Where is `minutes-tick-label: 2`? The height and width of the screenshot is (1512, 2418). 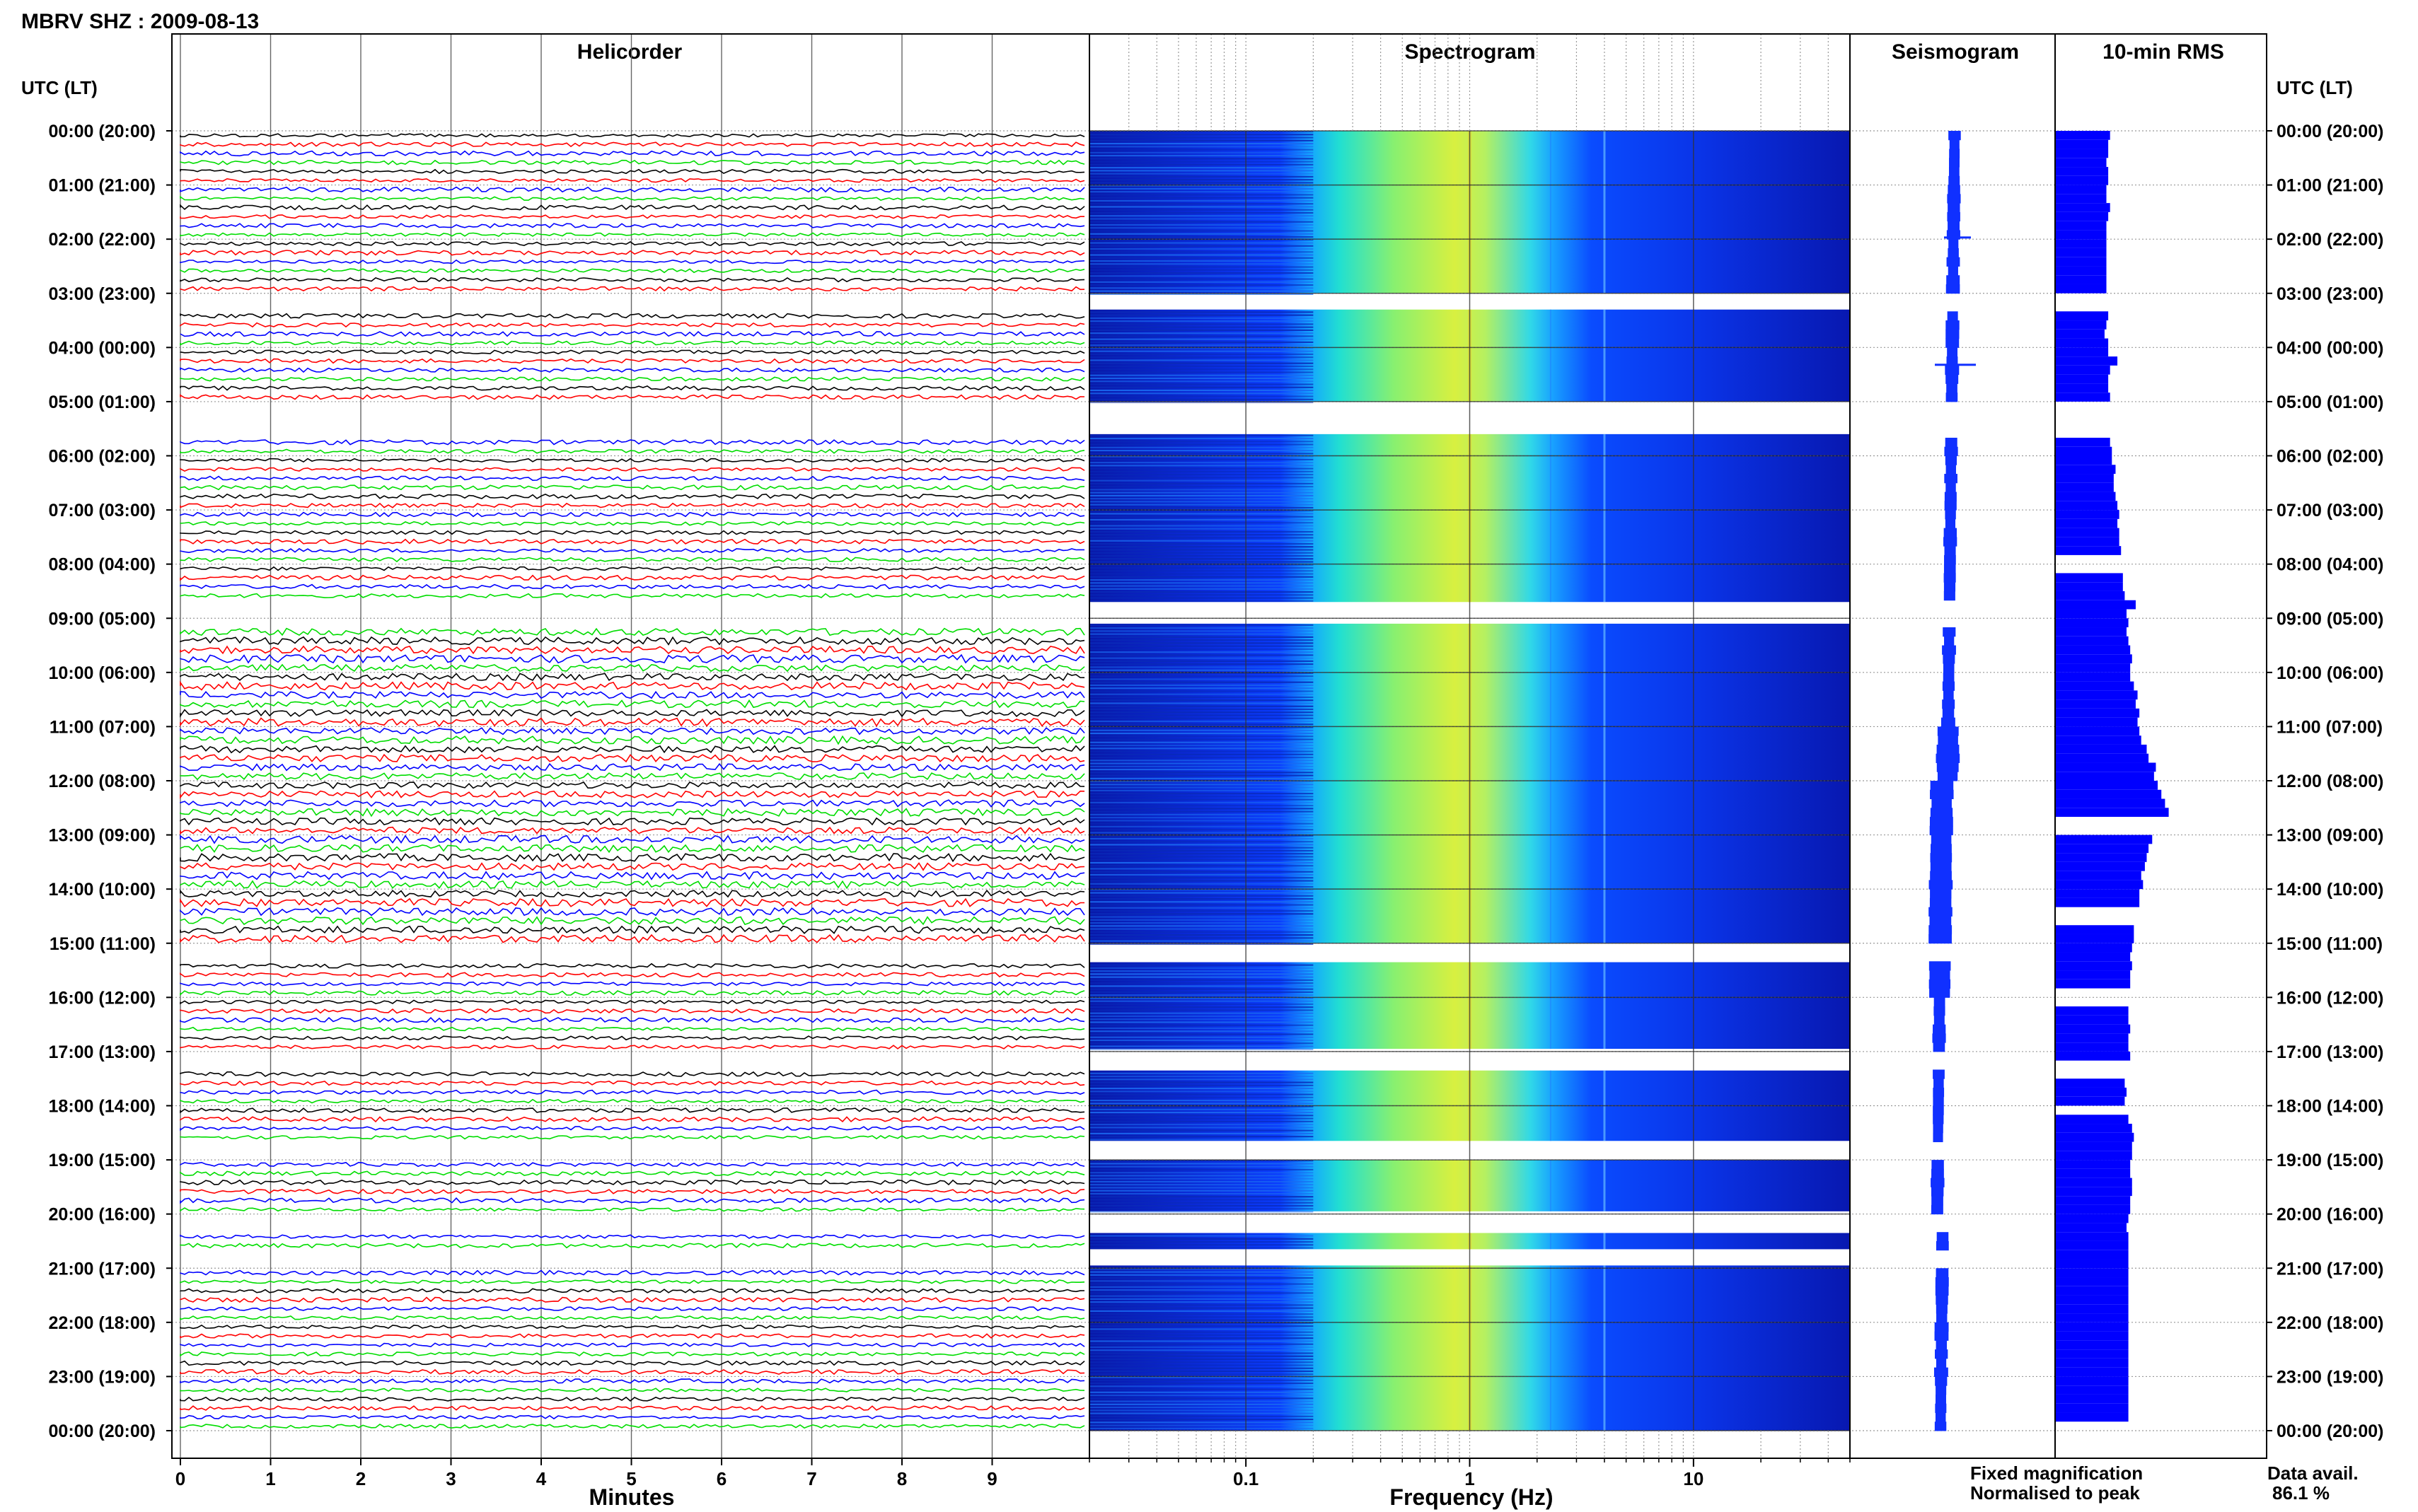 minutes-tick-label: 2 is located at coordinates (361, 1478).